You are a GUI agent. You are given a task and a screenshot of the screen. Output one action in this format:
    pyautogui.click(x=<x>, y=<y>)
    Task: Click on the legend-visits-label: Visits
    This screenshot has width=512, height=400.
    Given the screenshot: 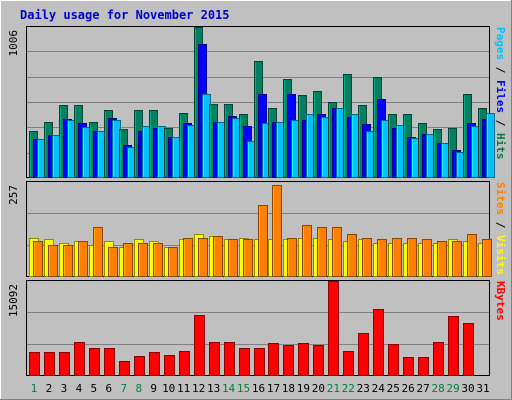 What is the action you would take?
    pyautogui.click(x=500, y=255)
    